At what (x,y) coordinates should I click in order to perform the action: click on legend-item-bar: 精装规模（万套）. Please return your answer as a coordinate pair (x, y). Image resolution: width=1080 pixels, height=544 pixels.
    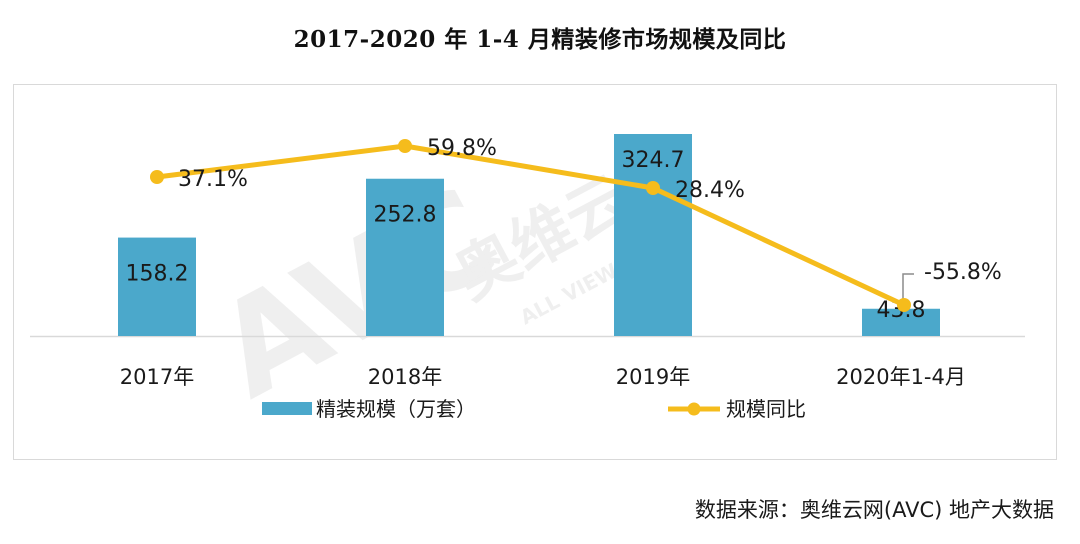
    Looking at the image, I should click on (369, 409).